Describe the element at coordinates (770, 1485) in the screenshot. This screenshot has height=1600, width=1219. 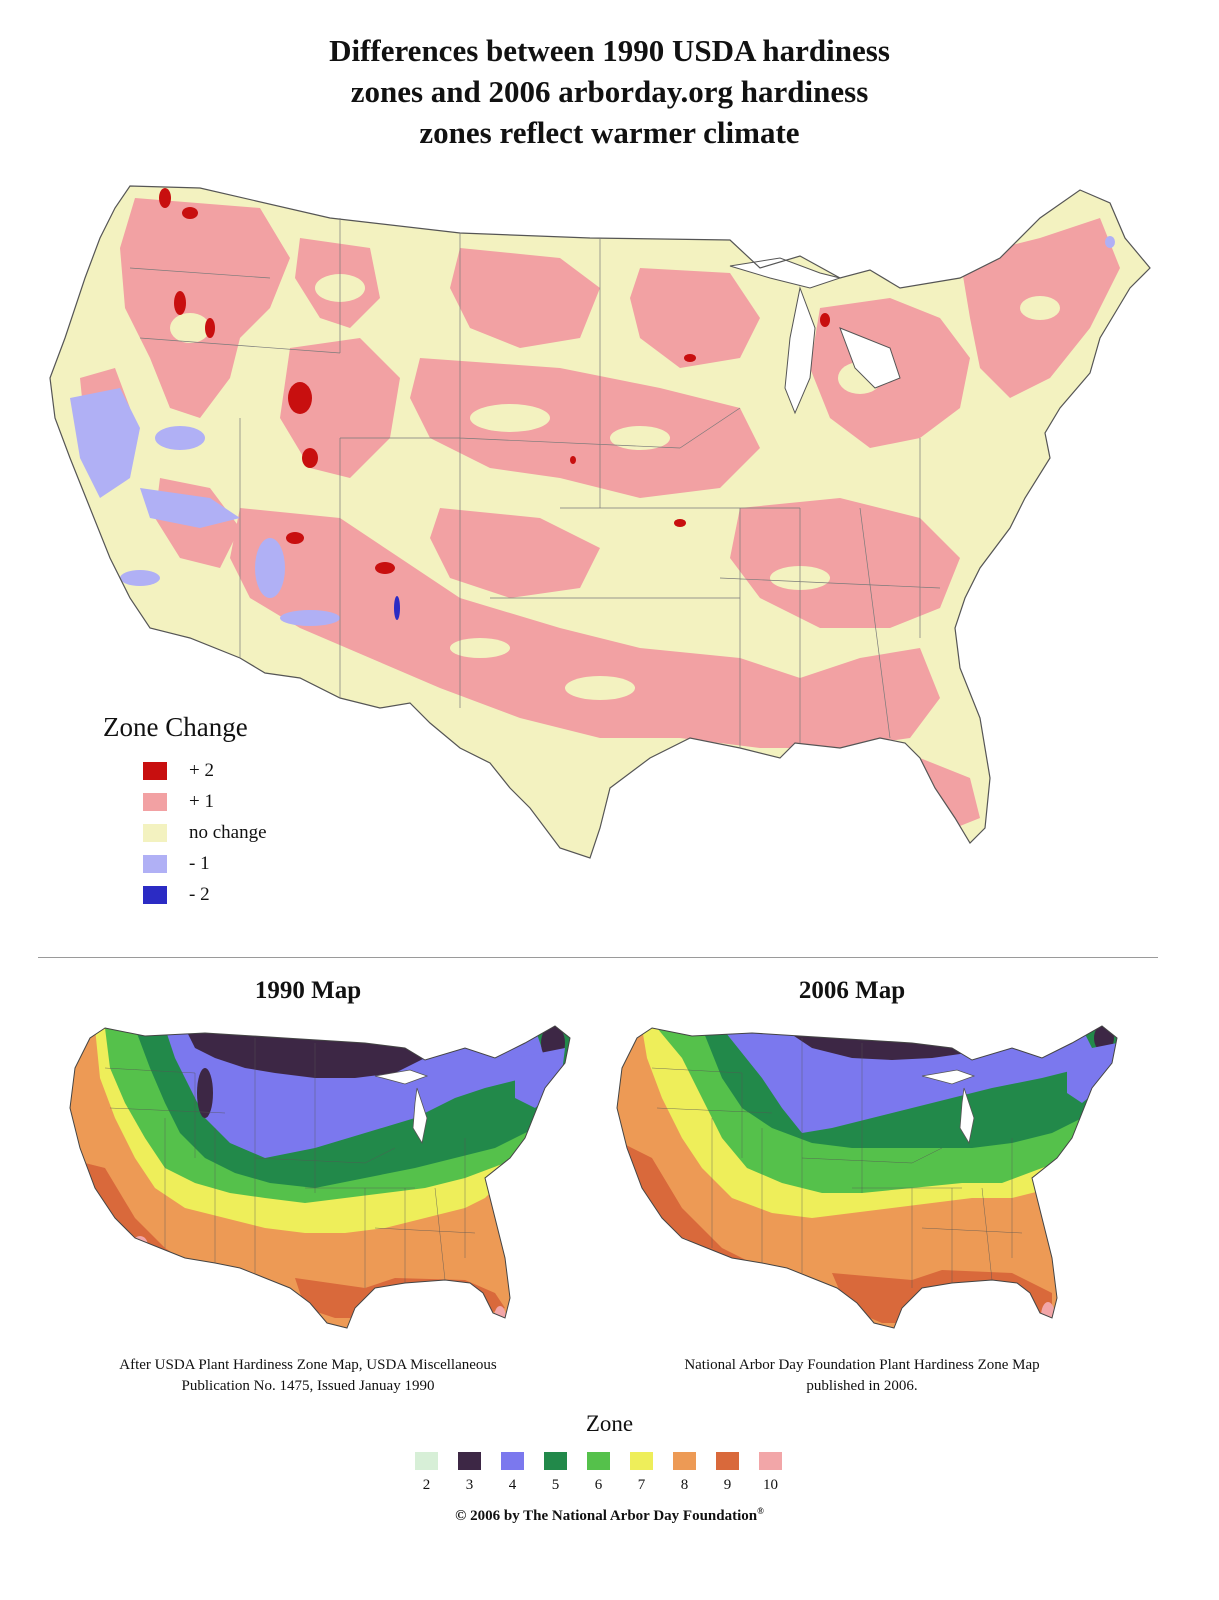
I see `zone-number: 10` at that location.